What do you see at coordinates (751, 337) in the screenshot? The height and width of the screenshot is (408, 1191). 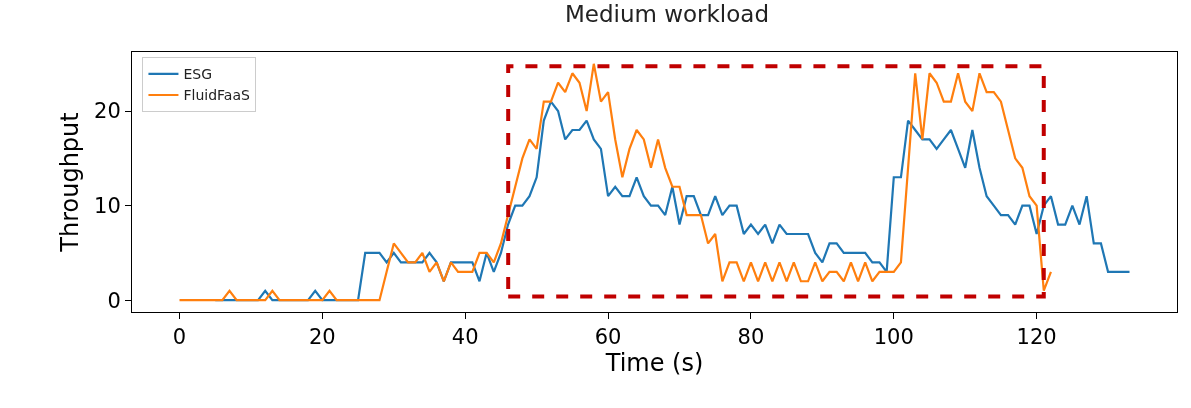 I see `x-tick-label: 80` at bounding box center [751, 337].